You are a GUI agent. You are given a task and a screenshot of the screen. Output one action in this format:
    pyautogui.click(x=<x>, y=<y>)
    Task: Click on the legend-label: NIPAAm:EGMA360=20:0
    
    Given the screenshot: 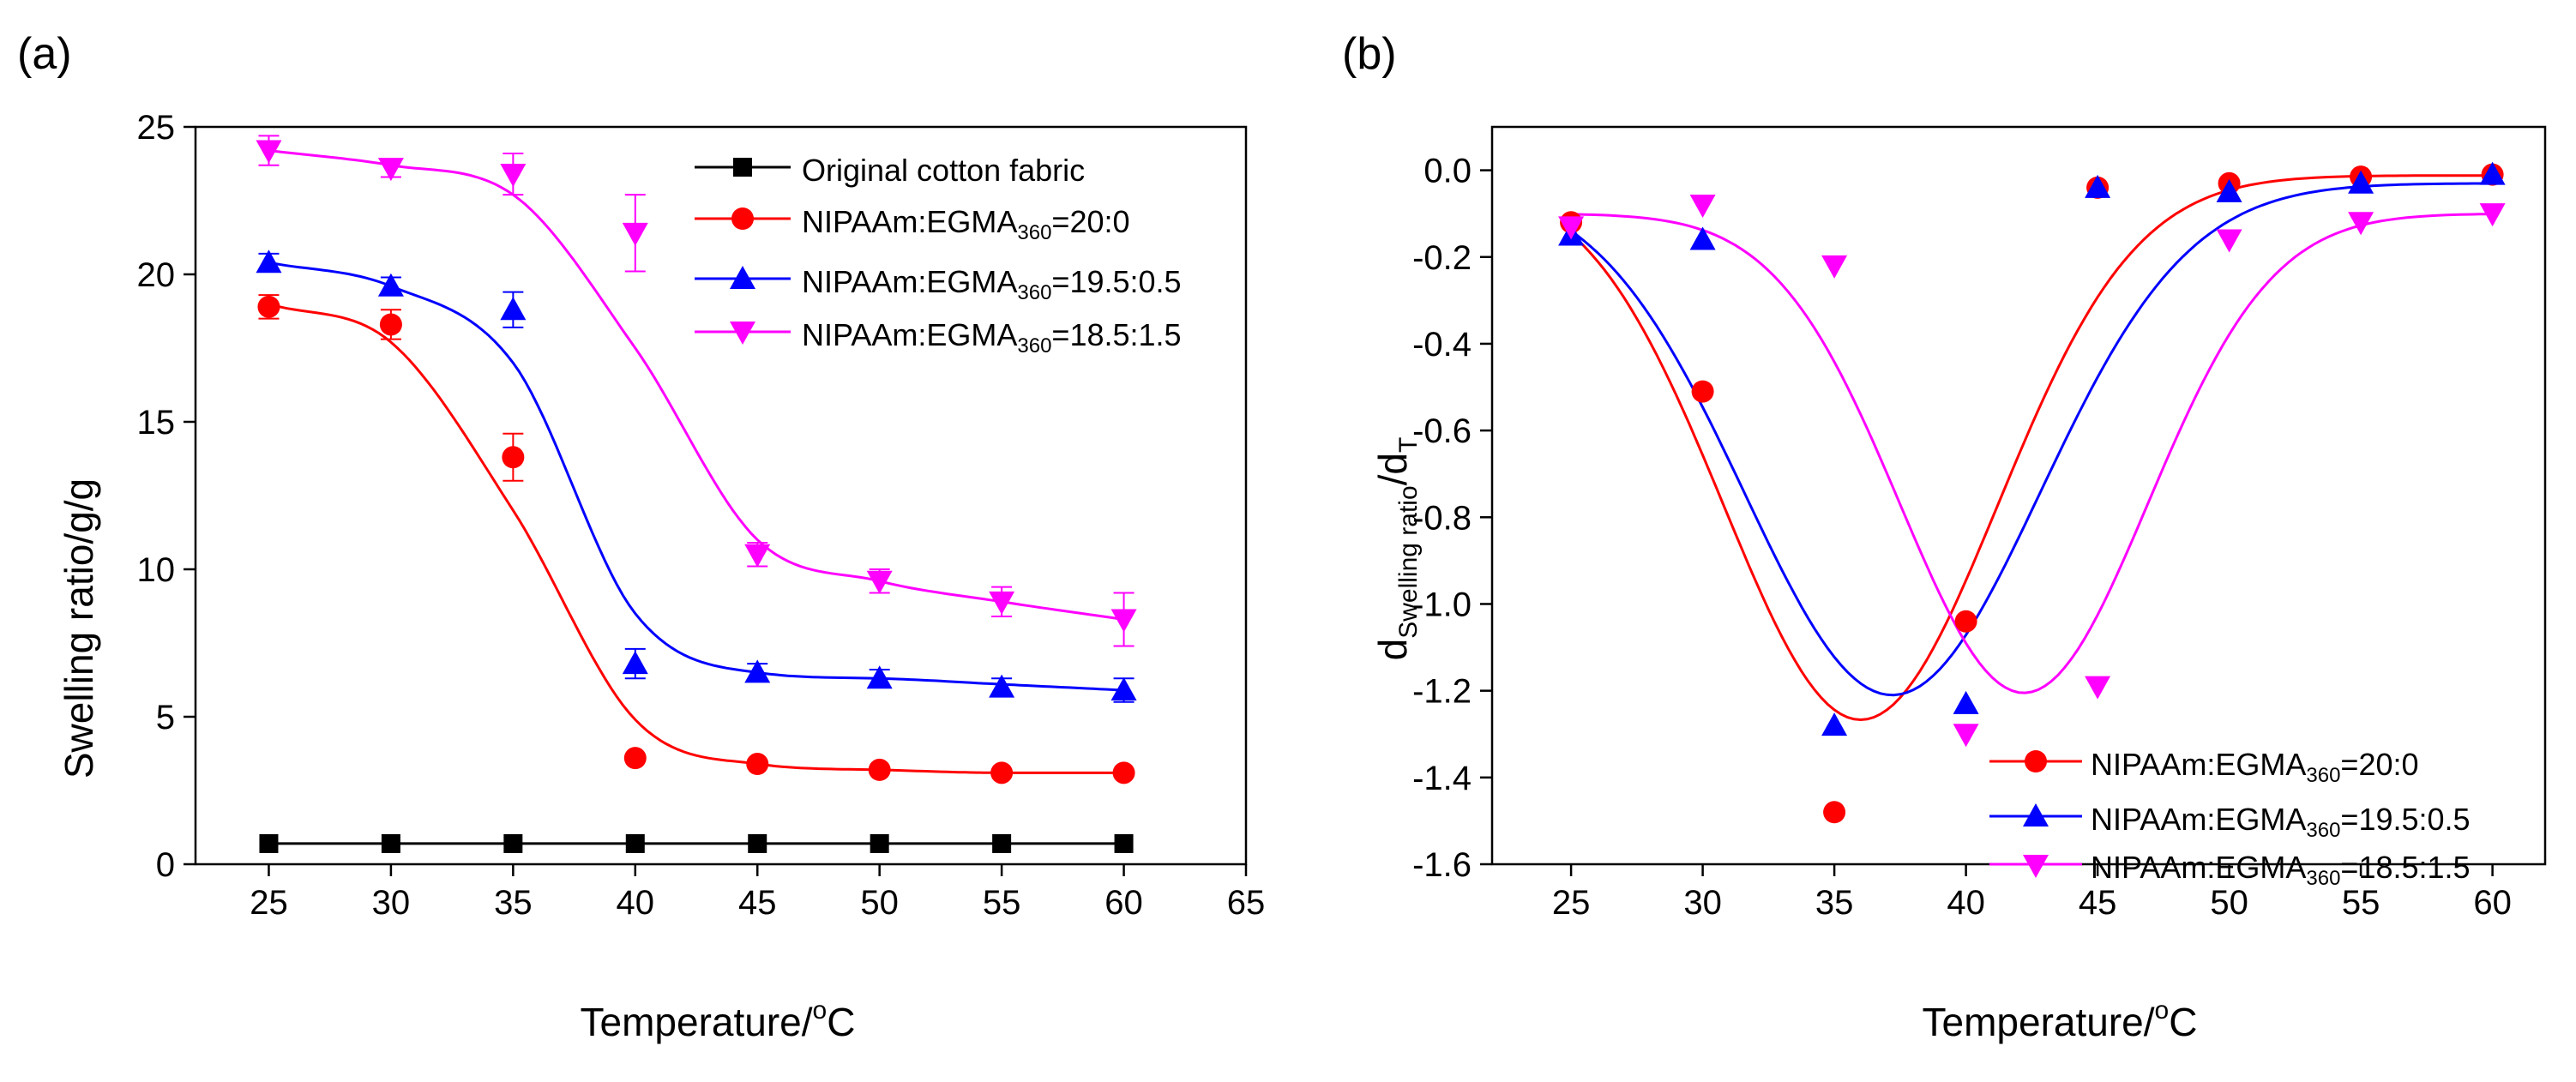 What is the action you would take?
    pyautogui.click(x=966, y=224)
    